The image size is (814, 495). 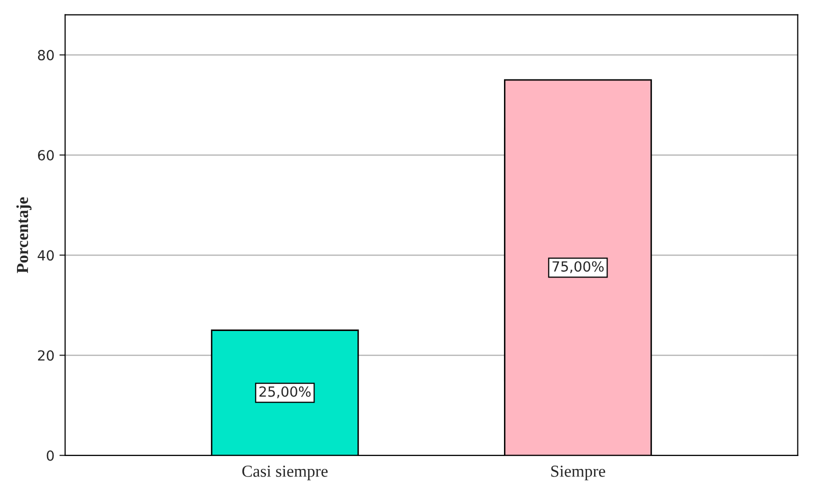 I want to click on data-label: 75,00%, so click(x=578, y=267).